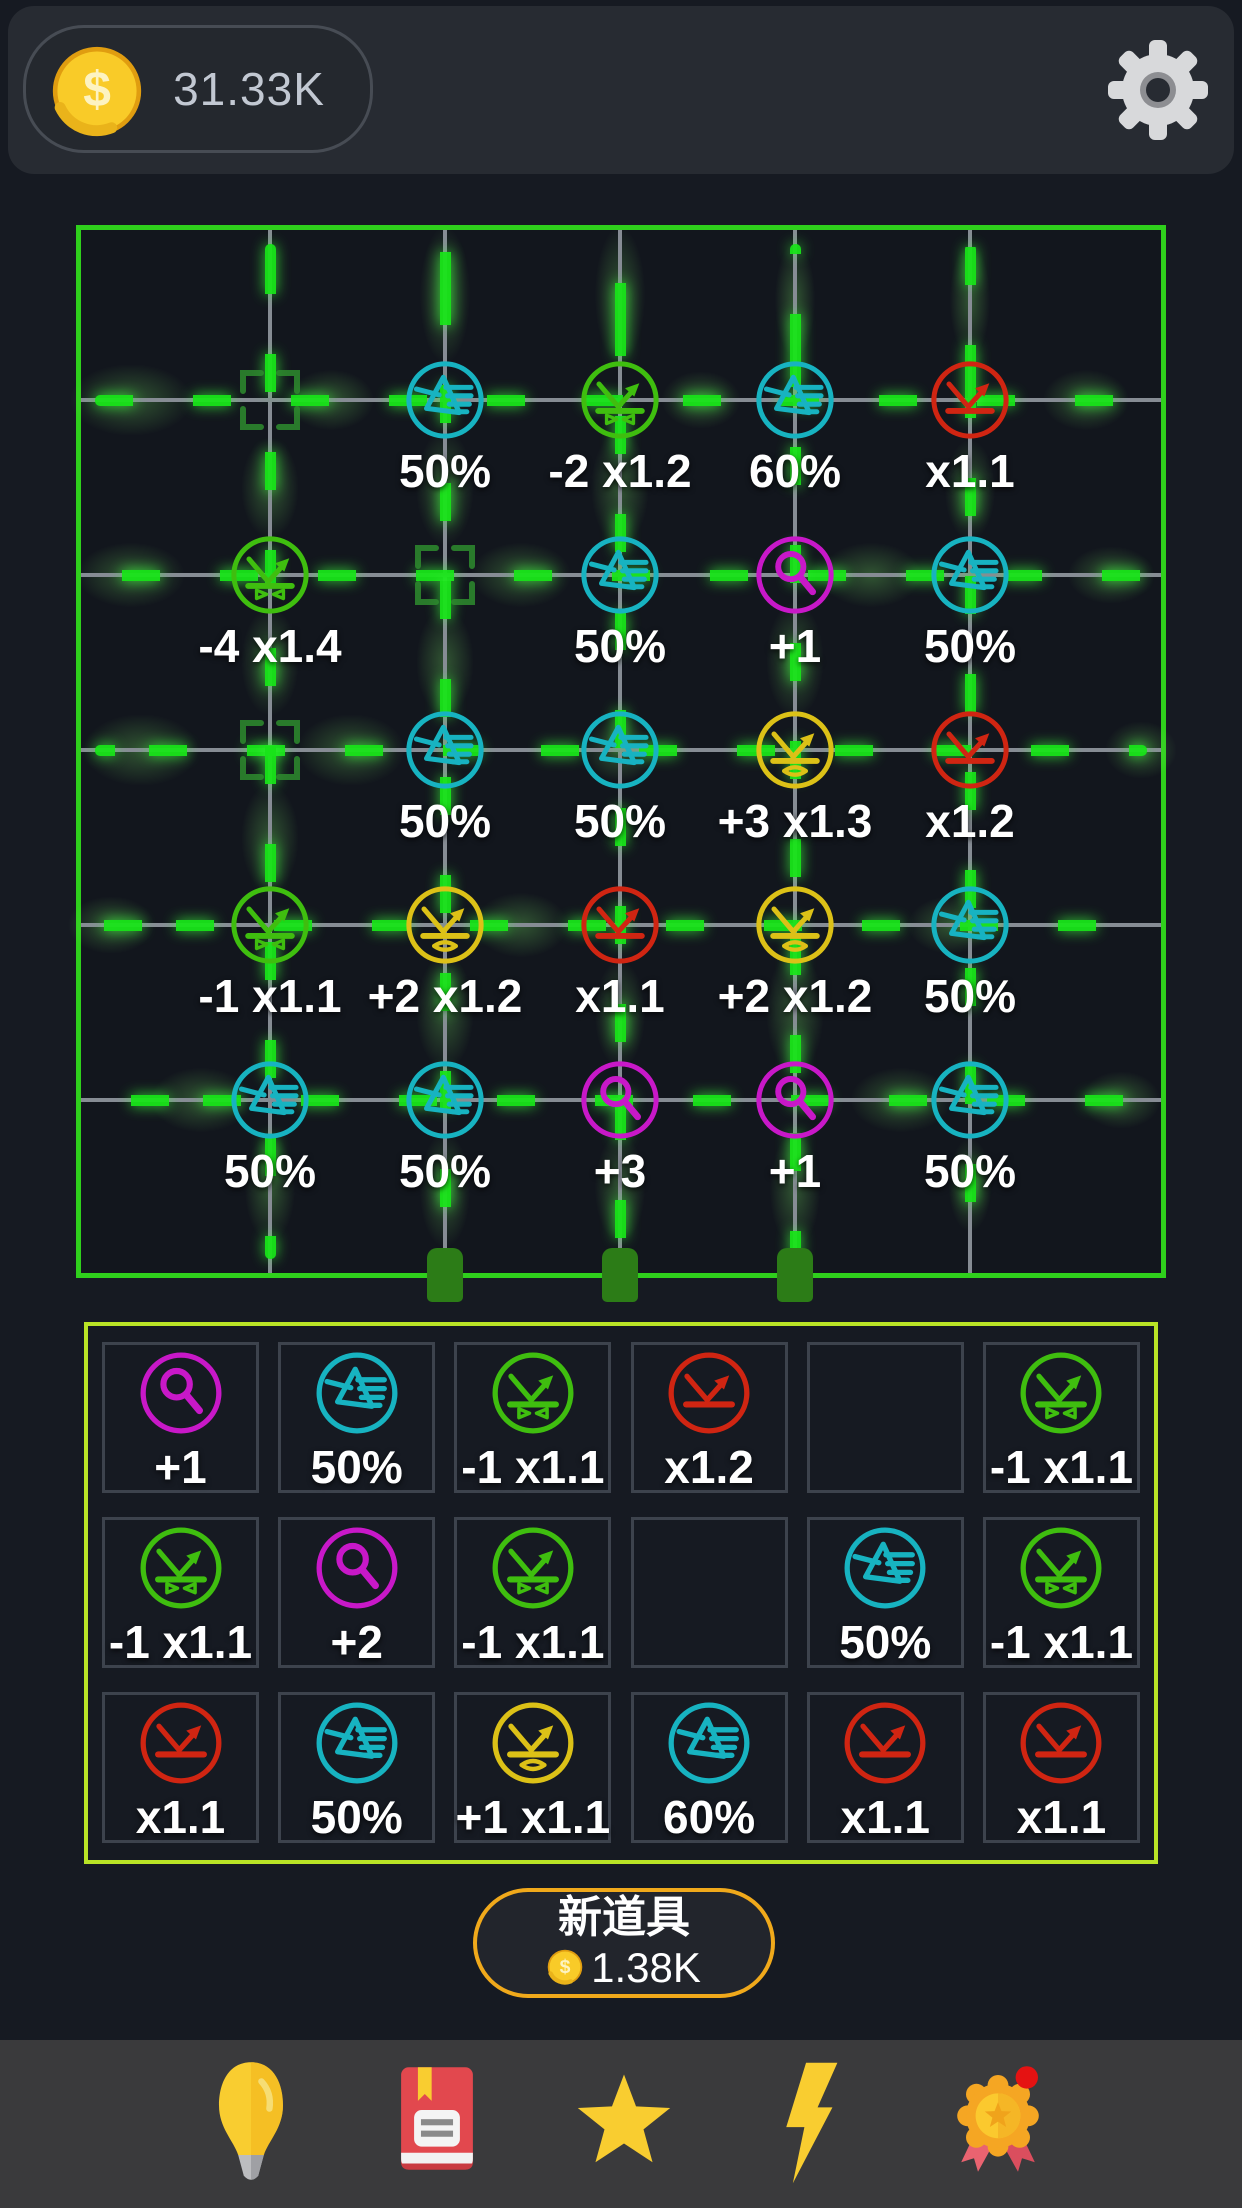  What do you see at coordinates (357, 1592) in the screenshot?
I see `inventory-slot: +2` at bounding box center [357, 1592].